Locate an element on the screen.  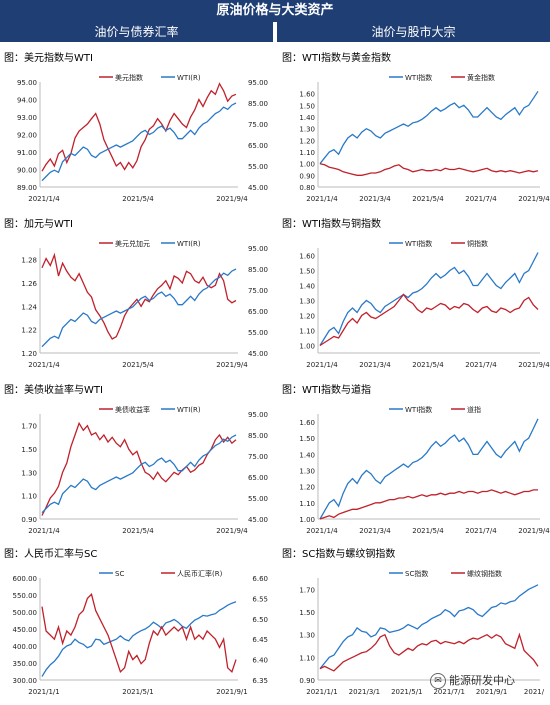
y-tick-label: 1.26 is located at coordinates (29, 284).